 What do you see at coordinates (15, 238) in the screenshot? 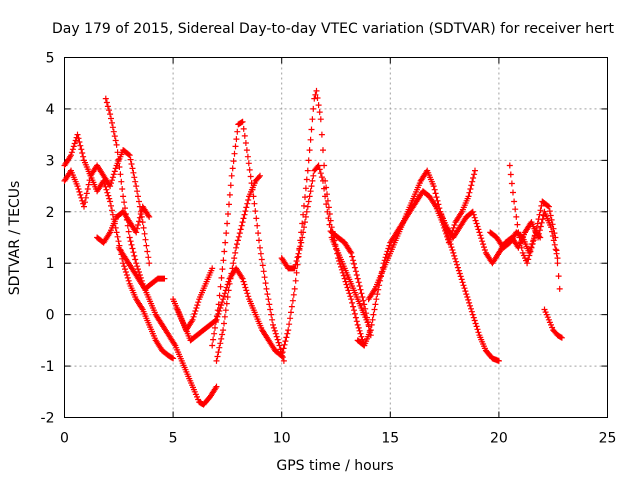
I see `y-axis-label: SDTVAR / TECUs` at bounding box center [15, 238].